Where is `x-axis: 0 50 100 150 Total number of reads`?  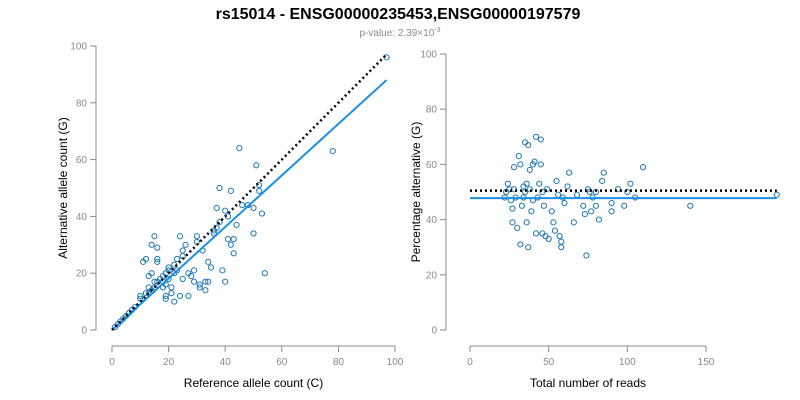 x-axis: 0 50 100 150 Total number of reads is located at coordinates (591, 367).